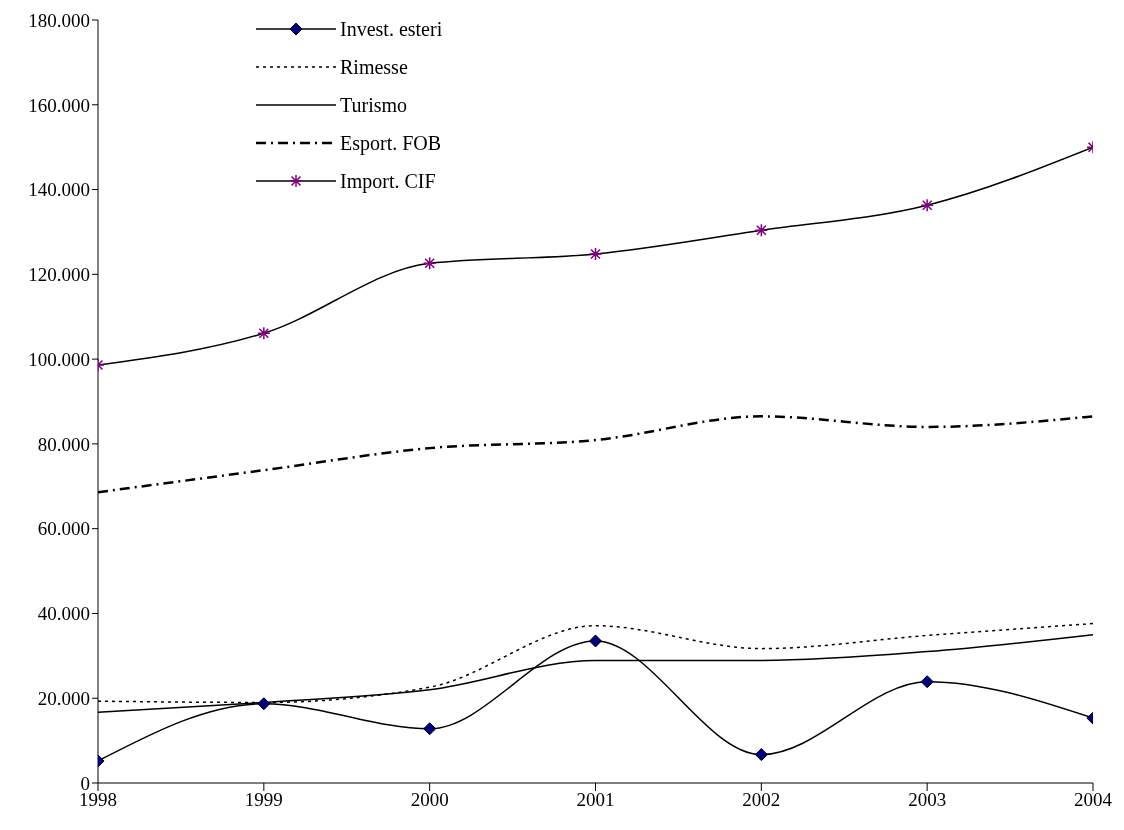 The height and width of the screenshot is (830, 1124). I want to click on x-tick-label: 2000, so click(429, 800).